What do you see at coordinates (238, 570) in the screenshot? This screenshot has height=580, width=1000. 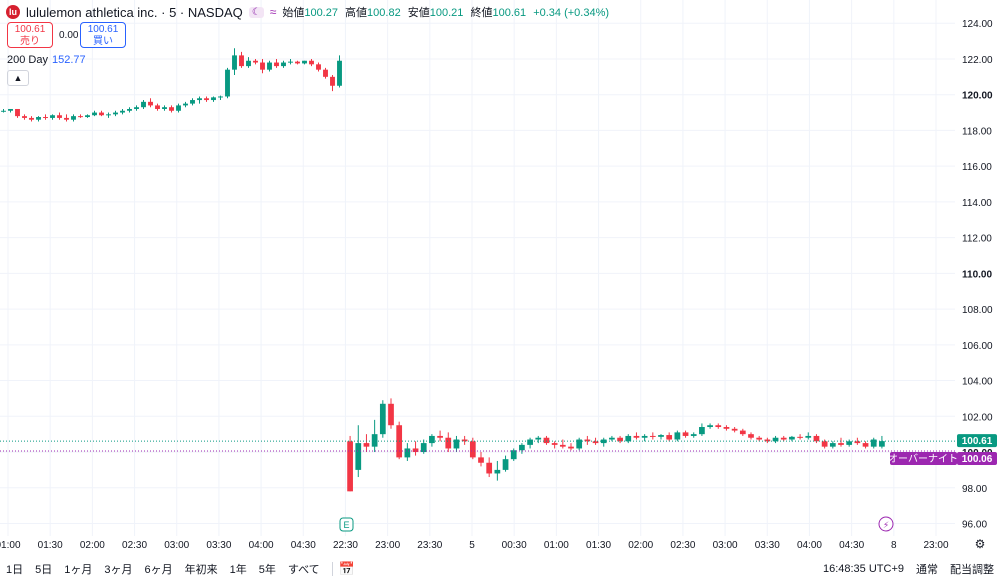 I see `range-button: 1年` at bounding box center [238, 570].